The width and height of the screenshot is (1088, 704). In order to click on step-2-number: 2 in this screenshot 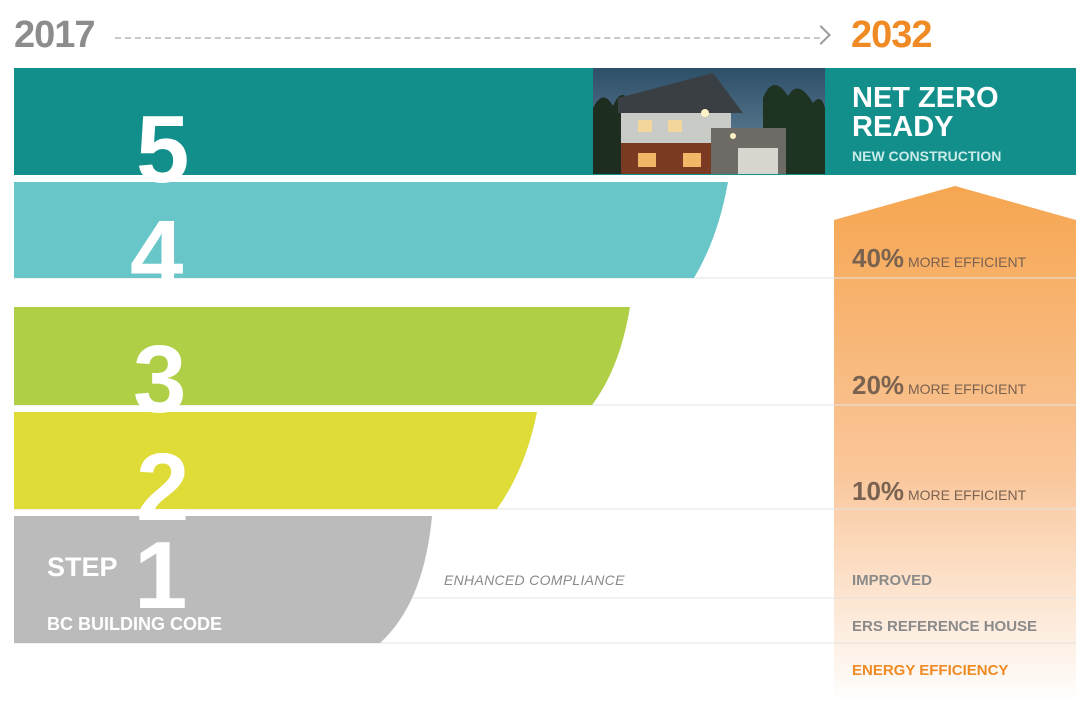, I will do `click(163, 487)`.